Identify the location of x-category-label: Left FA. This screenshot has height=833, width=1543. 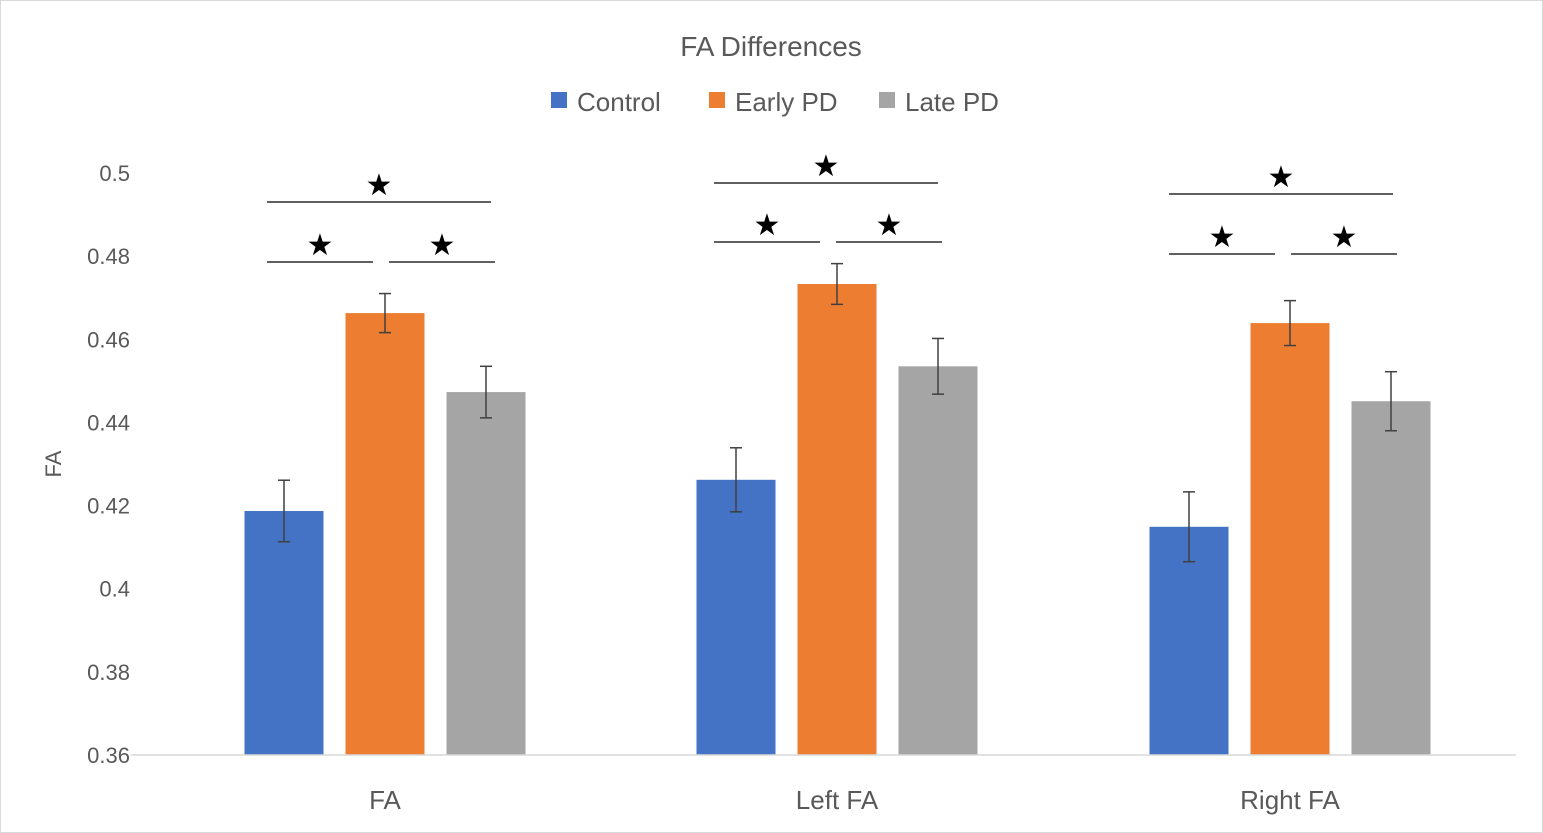
(837, 800).